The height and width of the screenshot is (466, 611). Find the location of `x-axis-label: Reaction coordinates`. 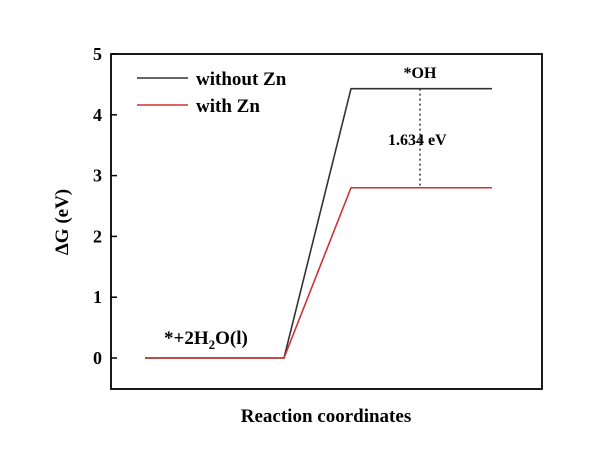

x-axis-label: Reaction coordinates is located at coordinates (326, 416).